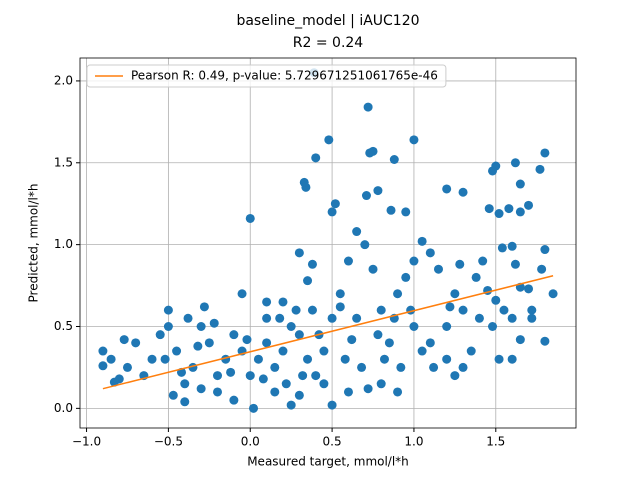  I want to click on x-tick-label: 0.5, so click(332, 442).